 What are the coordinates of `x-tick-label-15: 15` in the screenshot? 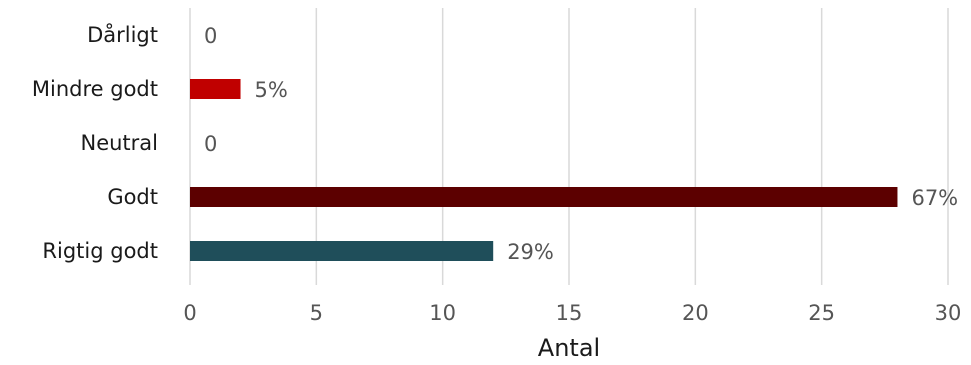 It's located at (569, 313).